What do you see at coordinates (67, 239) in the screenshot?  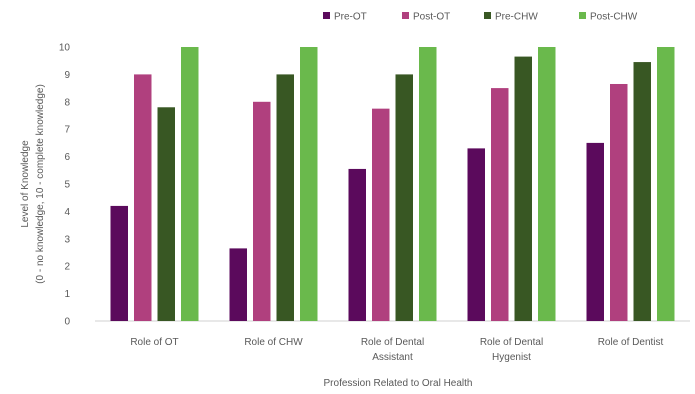 I see `y-tick-label: 3` at bounding box center [67, 239].